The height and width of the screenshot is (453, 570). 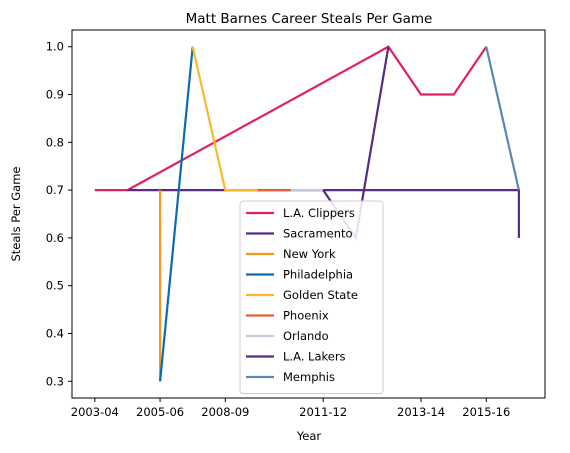 I want to click on y-tick-label: 0.4, so click(x=55, y=333).